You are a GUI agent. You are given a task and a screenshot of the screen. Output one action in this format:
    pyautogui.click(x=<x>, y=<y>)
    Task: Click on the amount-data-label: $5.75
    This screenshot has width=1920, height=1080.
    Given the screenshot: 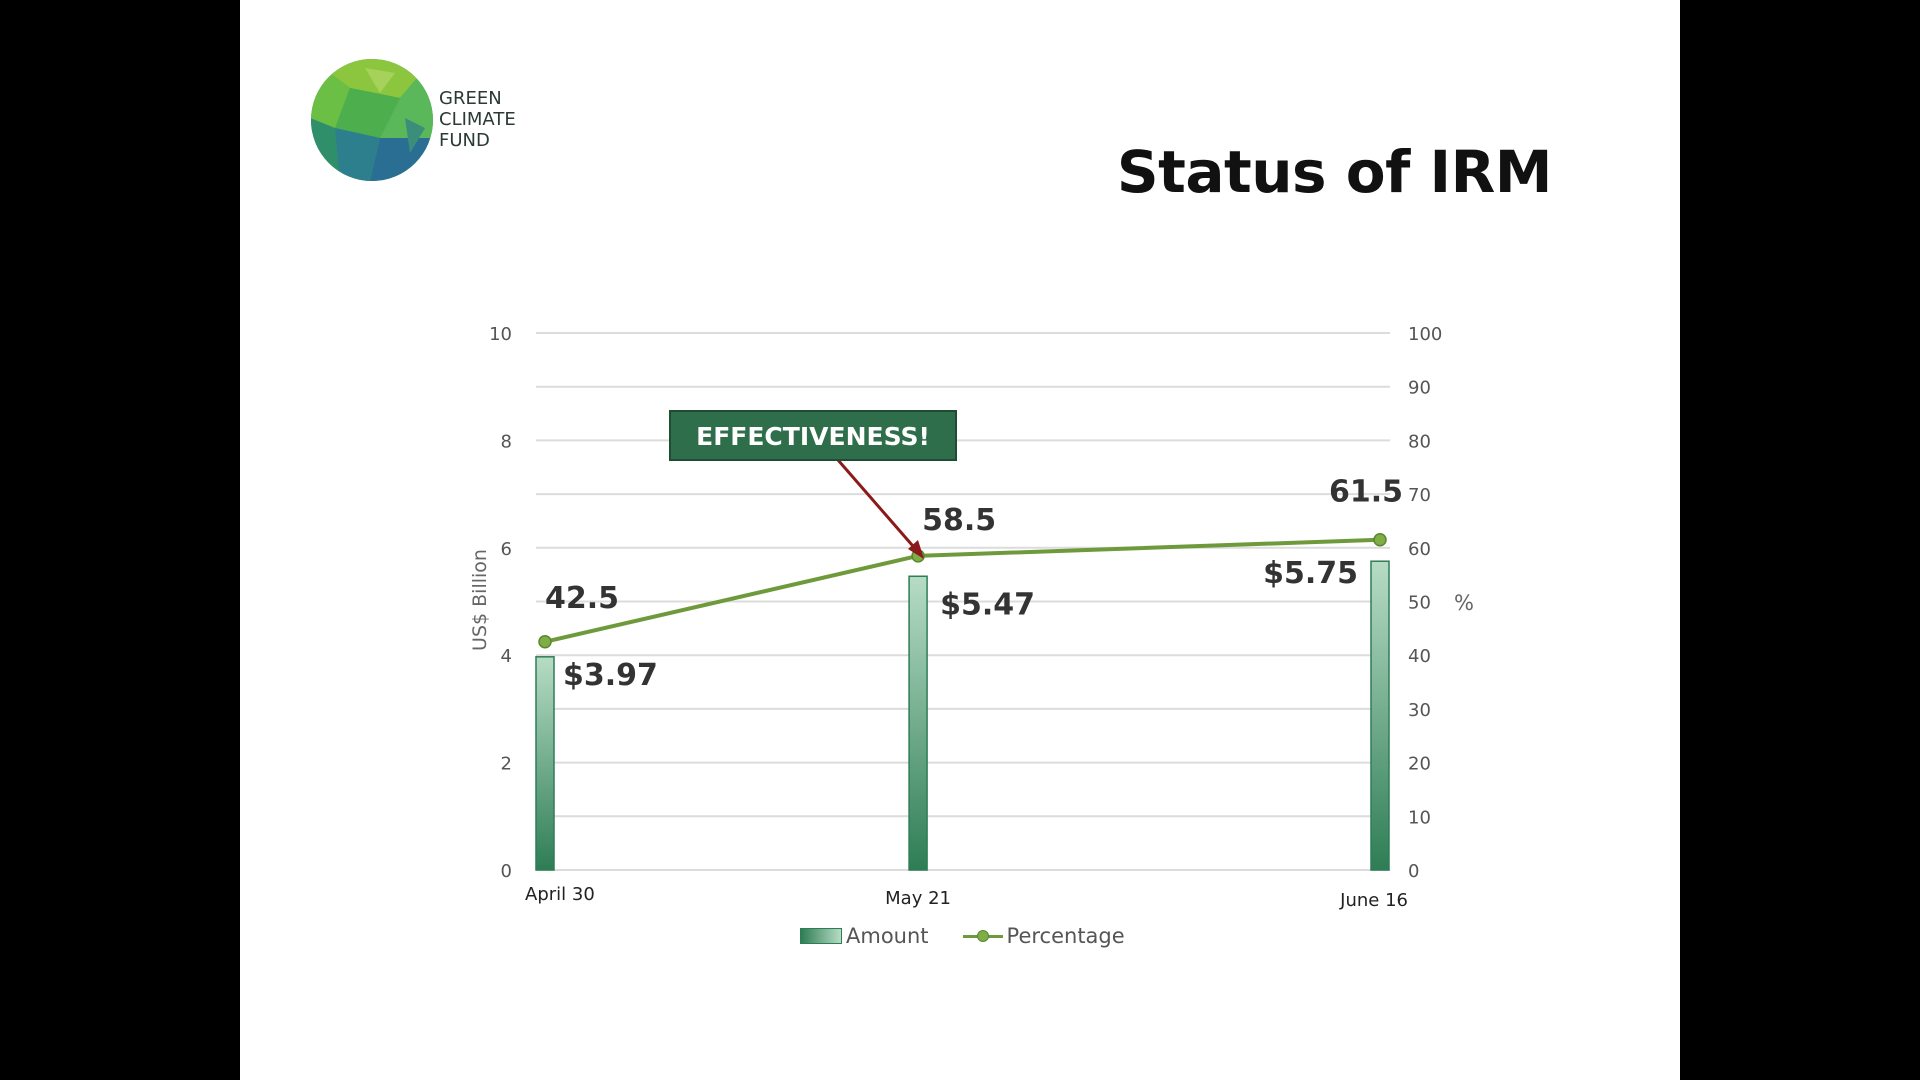 What is the action you would take?
    pyautogui.click(x=1310, y=573)
    